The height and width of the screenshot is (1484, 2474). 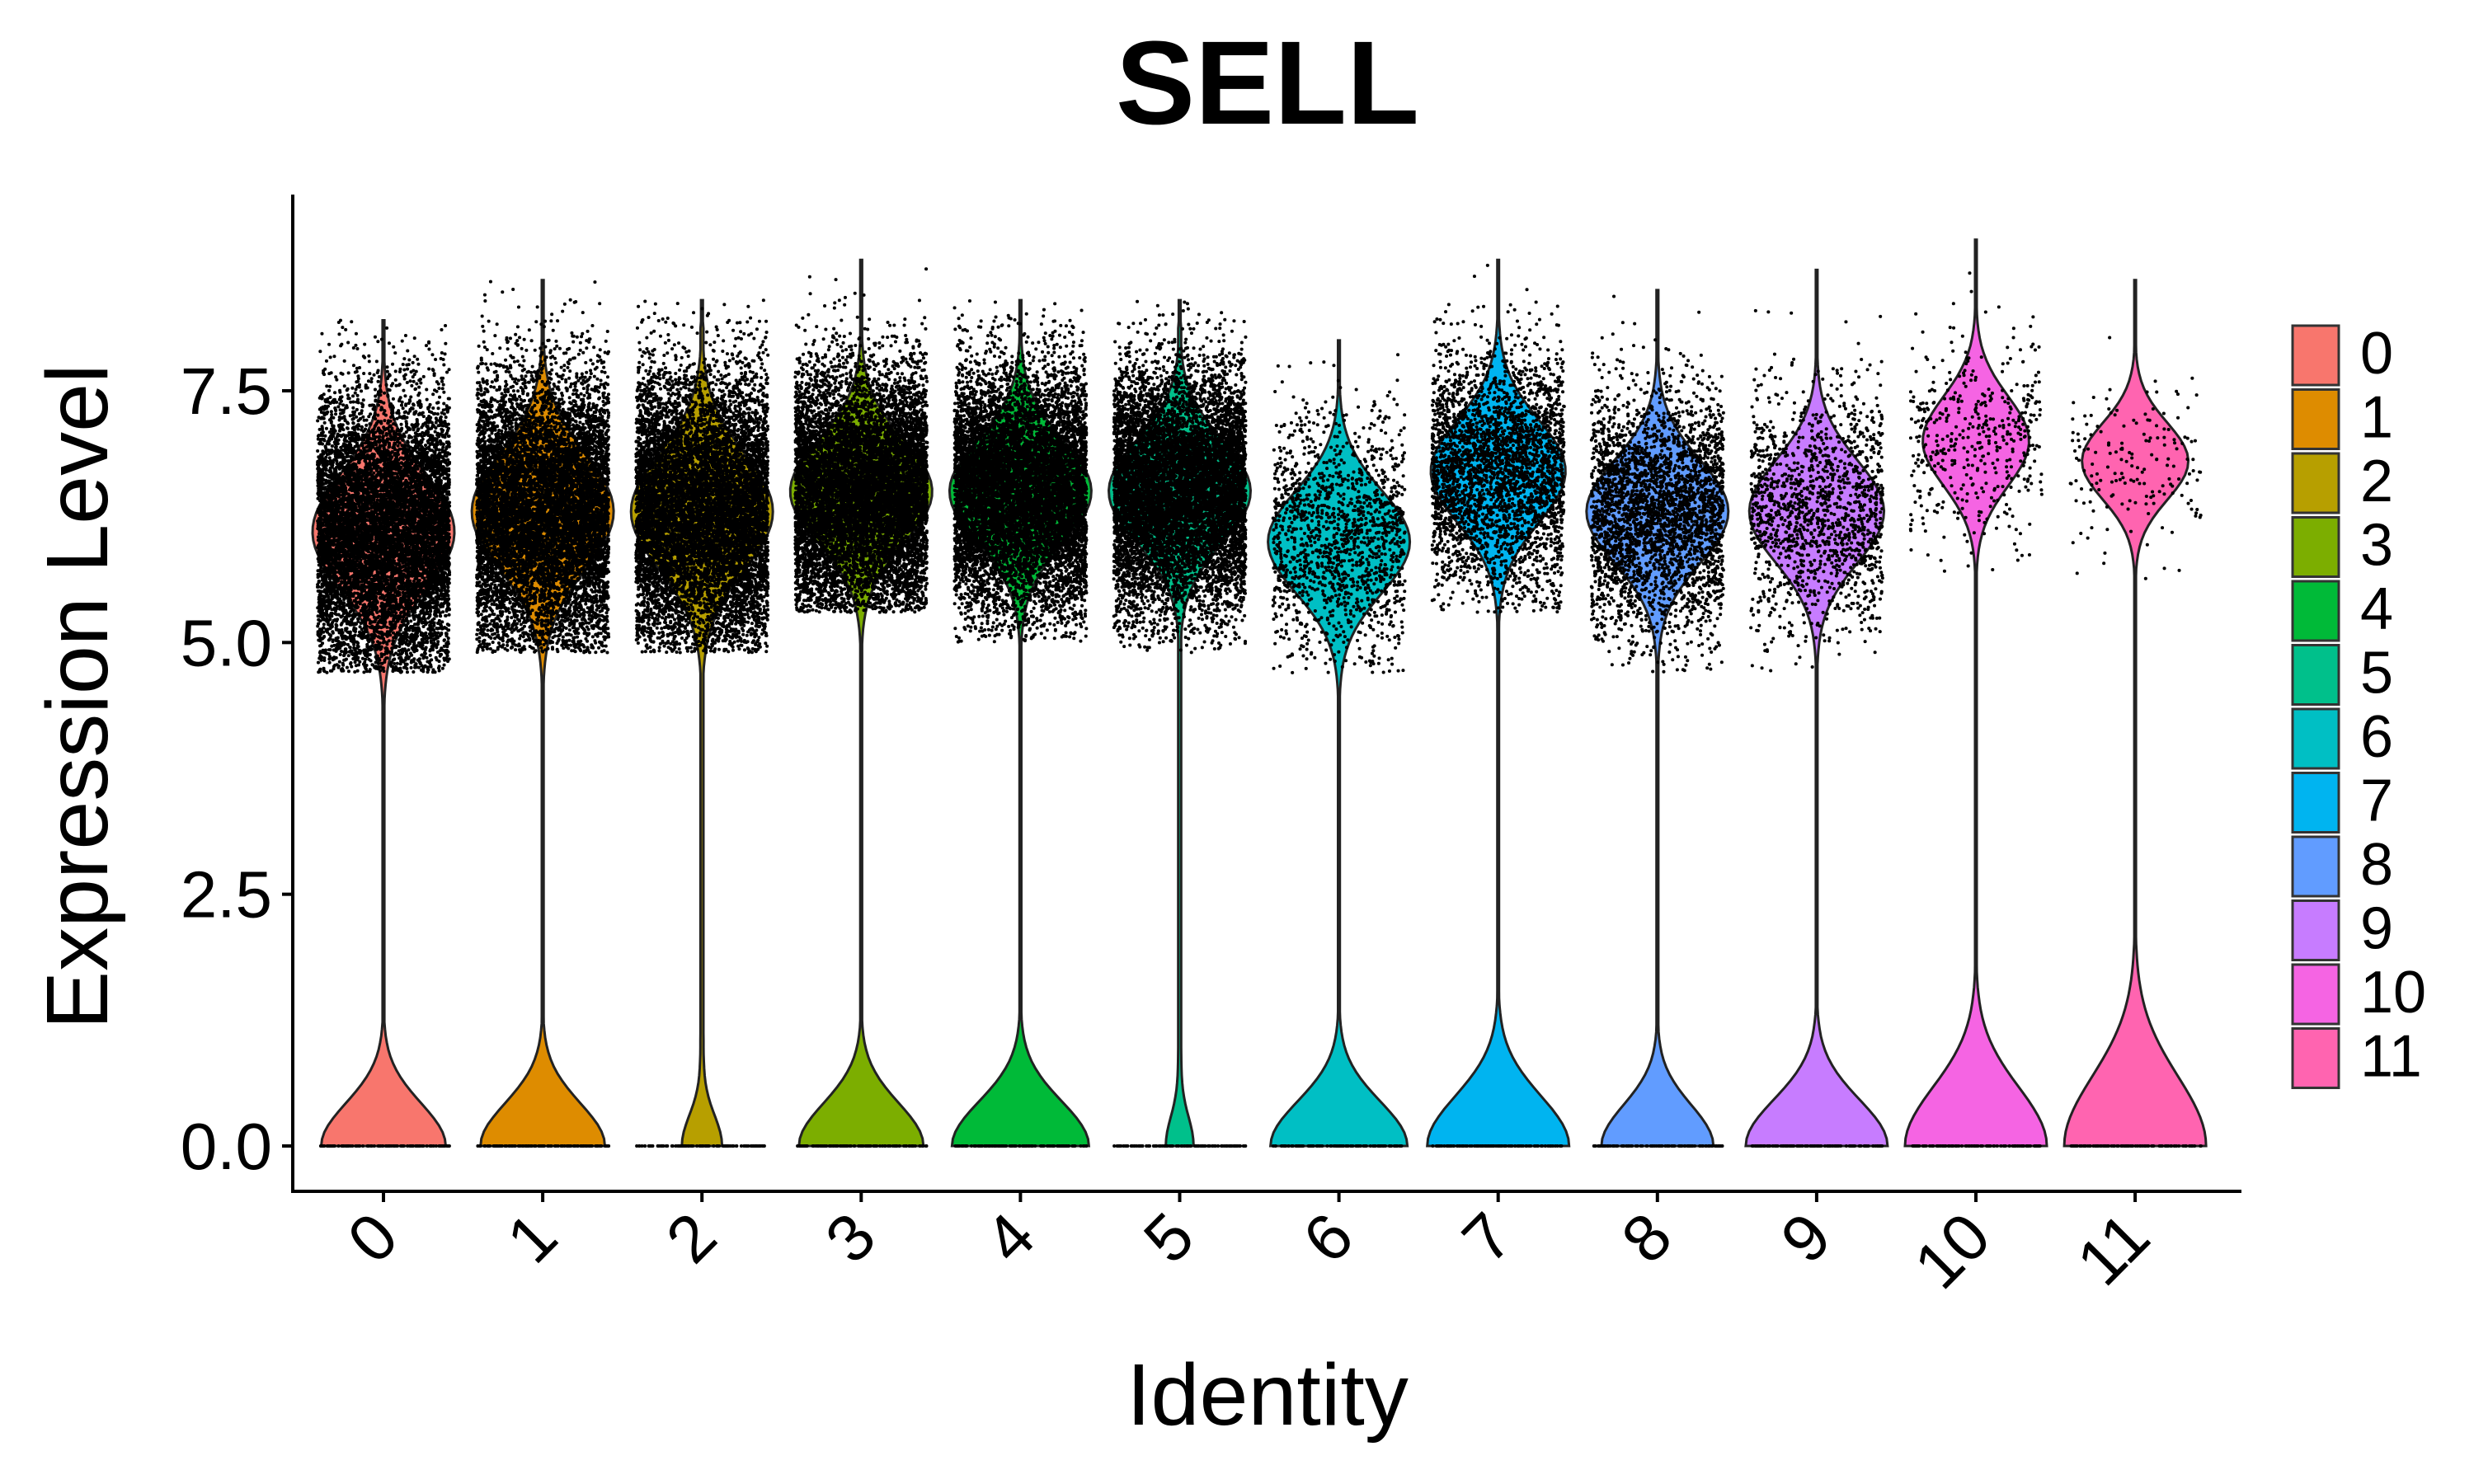 I want to click on chart-title: SELL, so click(x=1267, y=82).